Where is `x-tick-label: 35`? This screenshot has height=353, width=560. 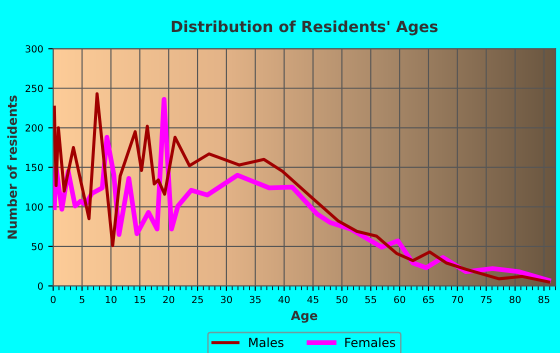 x-tick-label: 35 is located at coordinates (255, 300).